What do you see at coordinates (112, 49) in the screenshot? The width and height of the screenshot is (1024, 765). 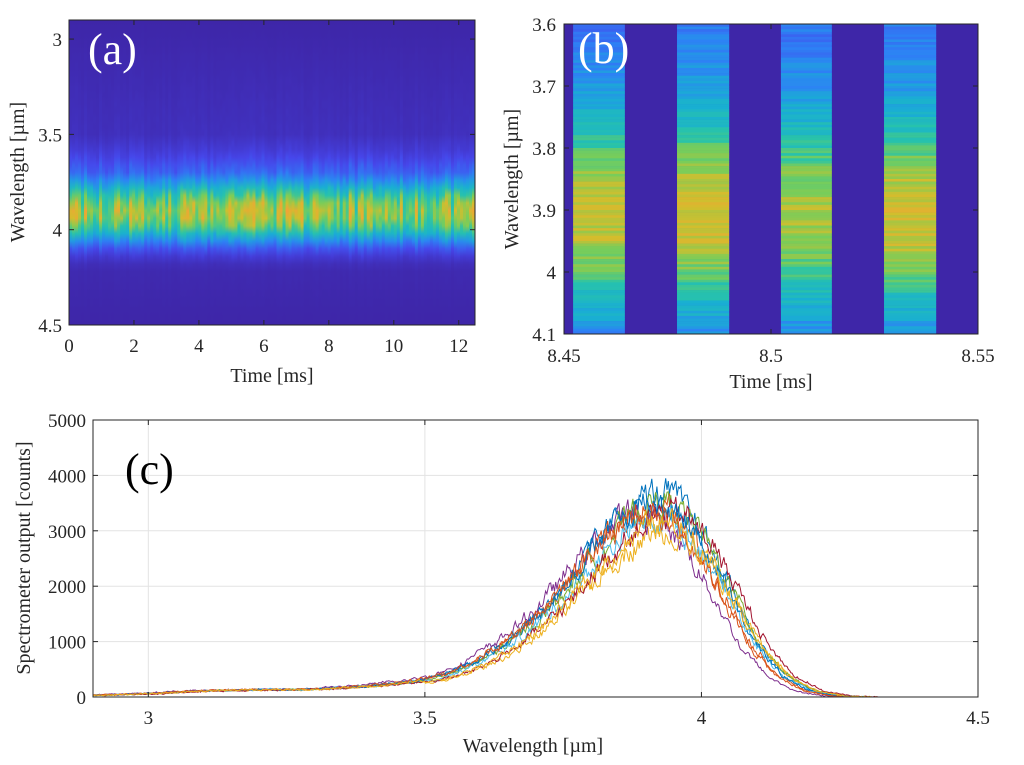 I see `panel-a-label: (a)` at bounding box center [112, 49].